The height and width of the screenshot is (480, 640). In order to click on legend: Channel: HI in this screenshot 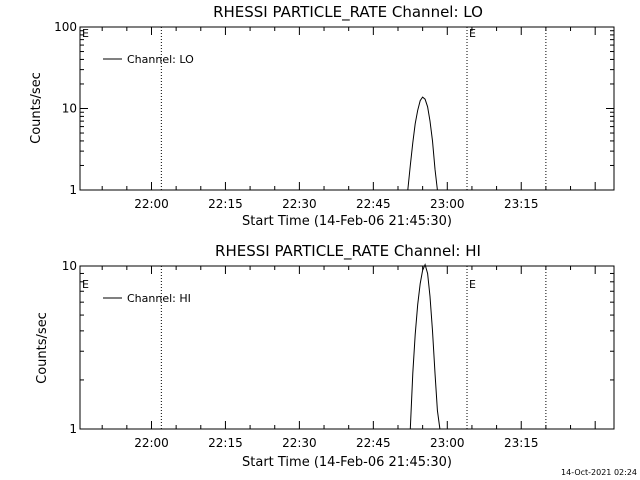, I will do `click(147, 298)`.